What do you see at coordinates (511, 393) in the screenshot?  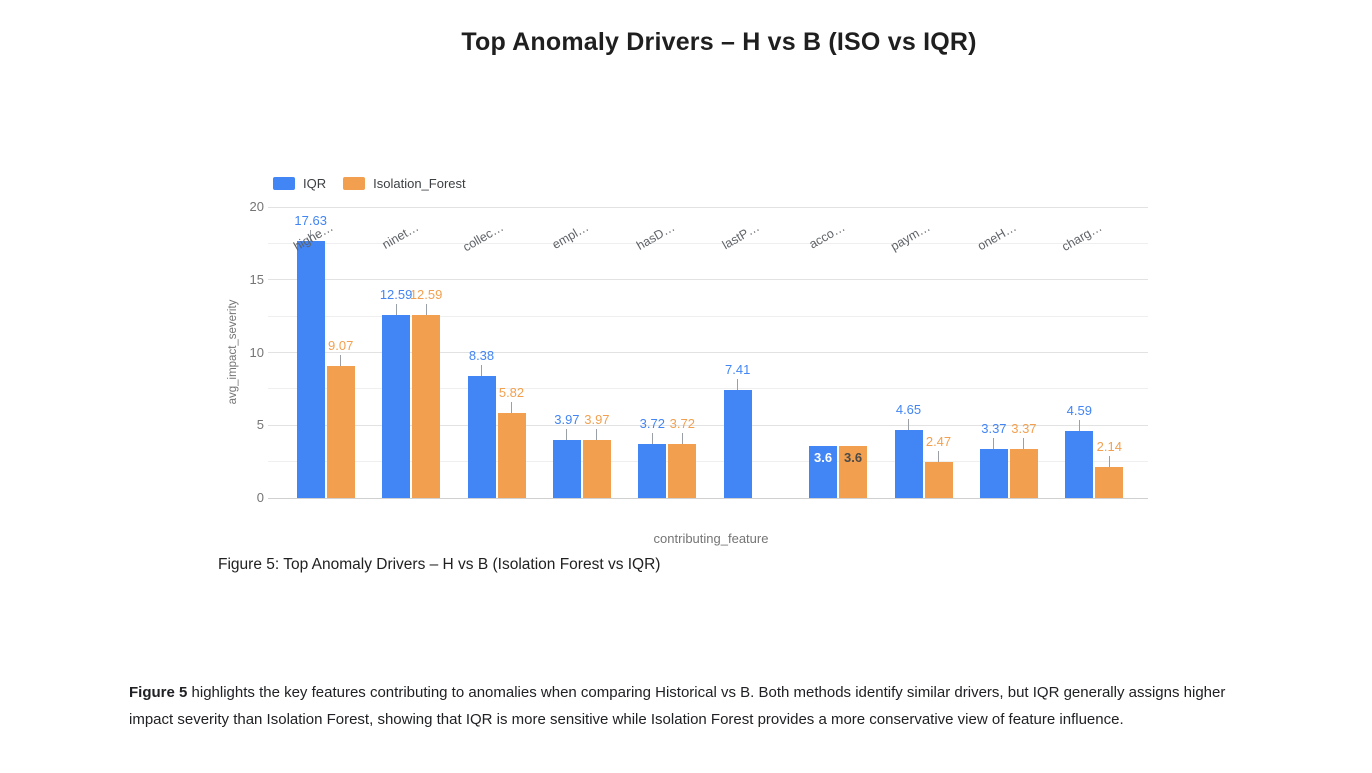 I see `bar-value-label: 5.82` at bounding box center [511, 393].